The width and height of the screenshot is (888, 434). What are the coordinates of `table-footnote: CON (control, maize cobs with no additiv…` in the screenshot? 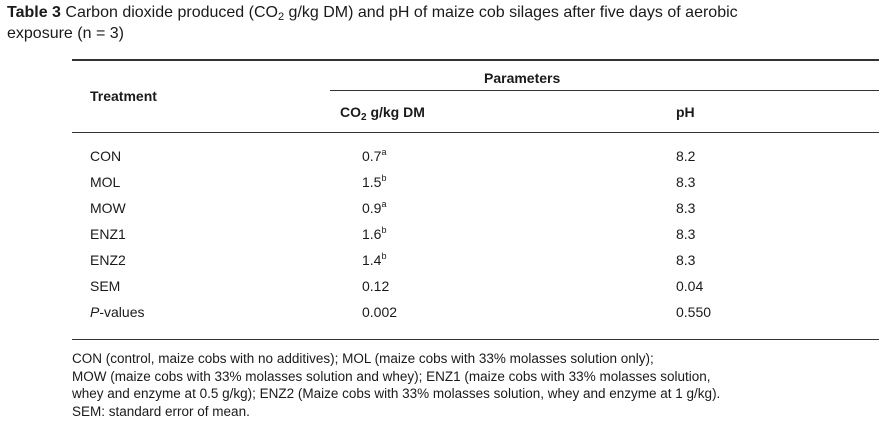 It's located at (477, 385).